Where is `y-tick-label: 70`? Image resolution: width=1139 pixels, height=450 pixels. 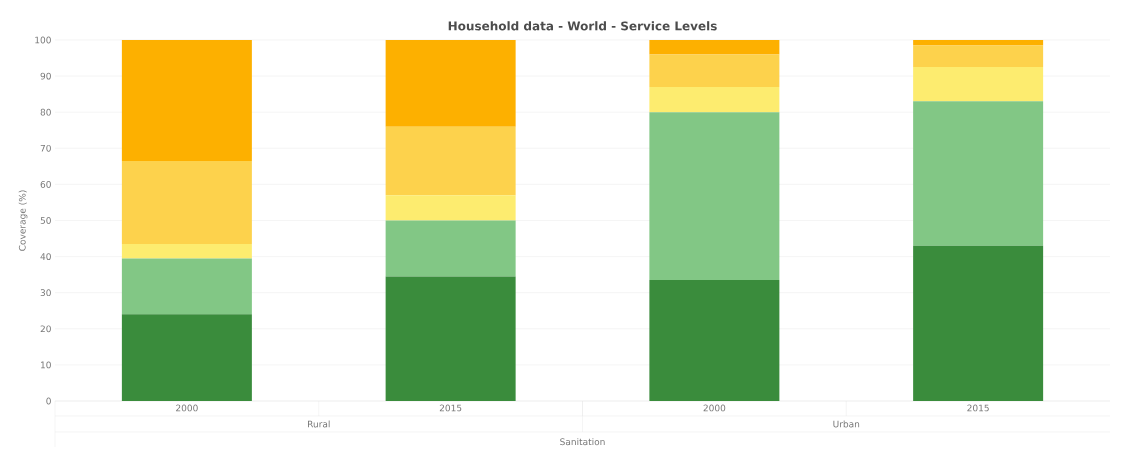 y-tick-label: 70 is located at coordinates (45, 148).